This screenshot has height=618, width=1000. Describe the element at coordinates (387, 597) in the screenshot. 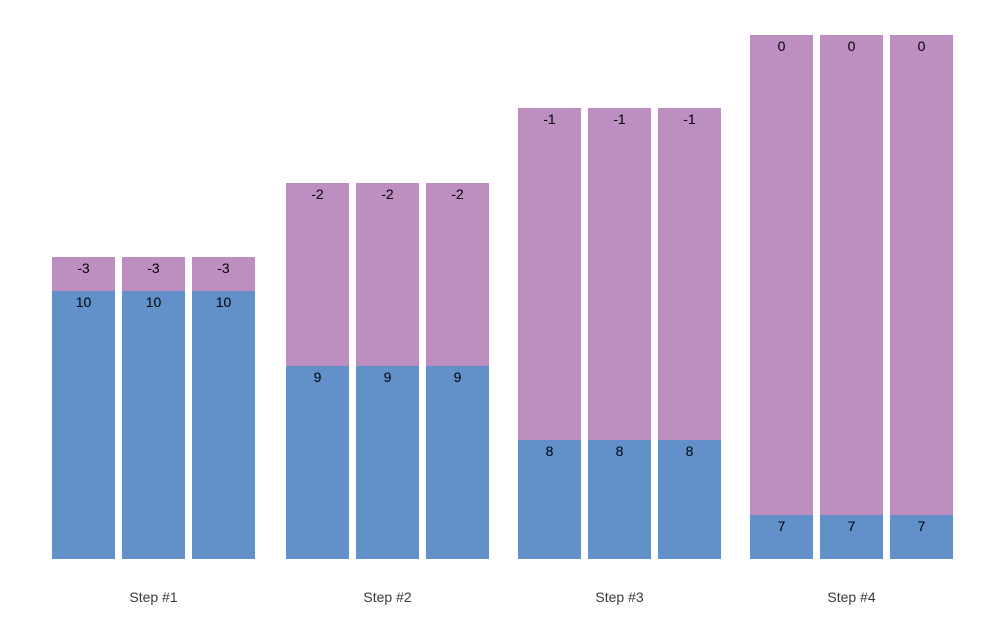

I see `category-label: Step #2` at that location.